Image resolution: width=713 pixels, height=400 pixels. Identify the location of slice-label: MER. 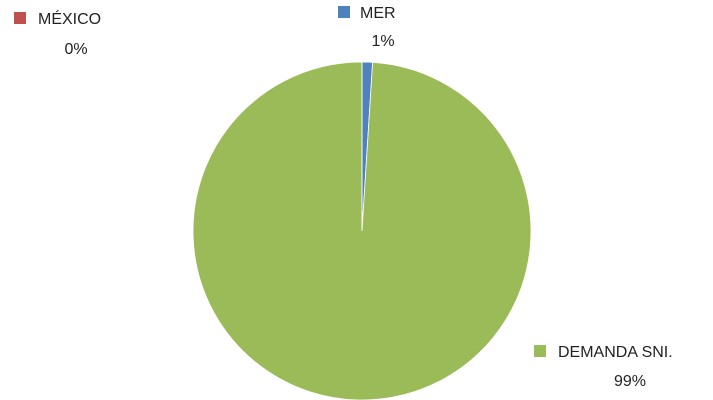
(378, 13).